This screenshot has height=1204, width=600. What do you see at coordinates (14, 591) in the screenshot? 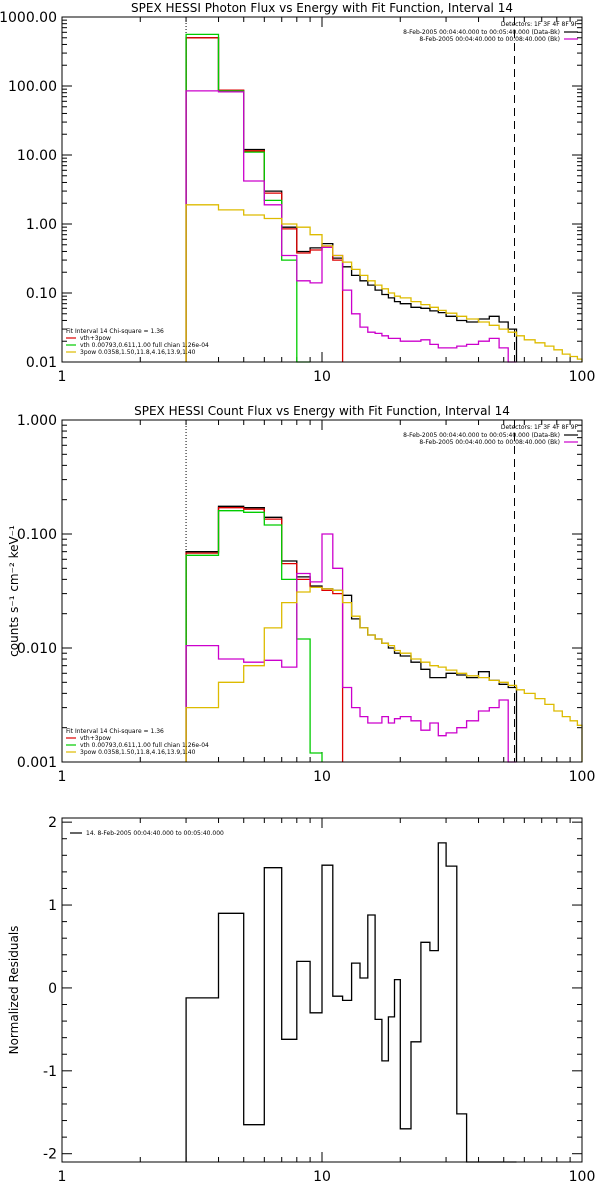
I see `y-axis-label: counts s⁻¹ cm⁻² keV⁻¹` at bounding box center [14, 591].